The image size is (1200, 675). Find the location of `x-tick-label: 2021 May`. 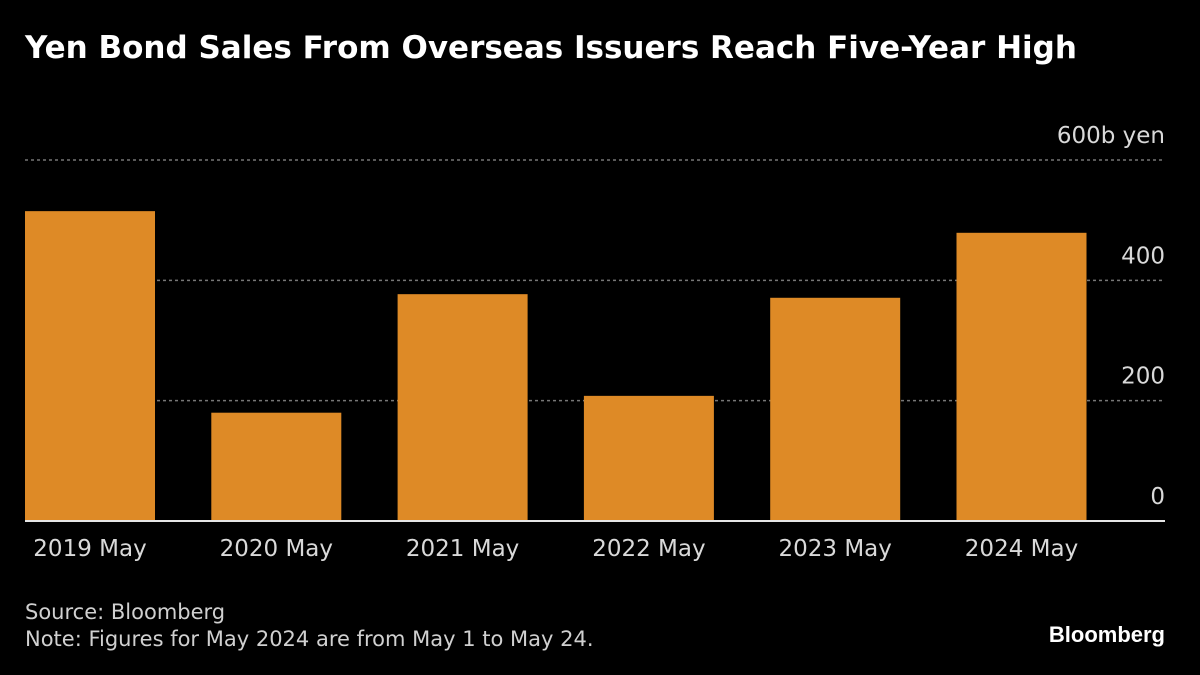

x-tick-label: 2021 May is located at coordinates (462, 549).